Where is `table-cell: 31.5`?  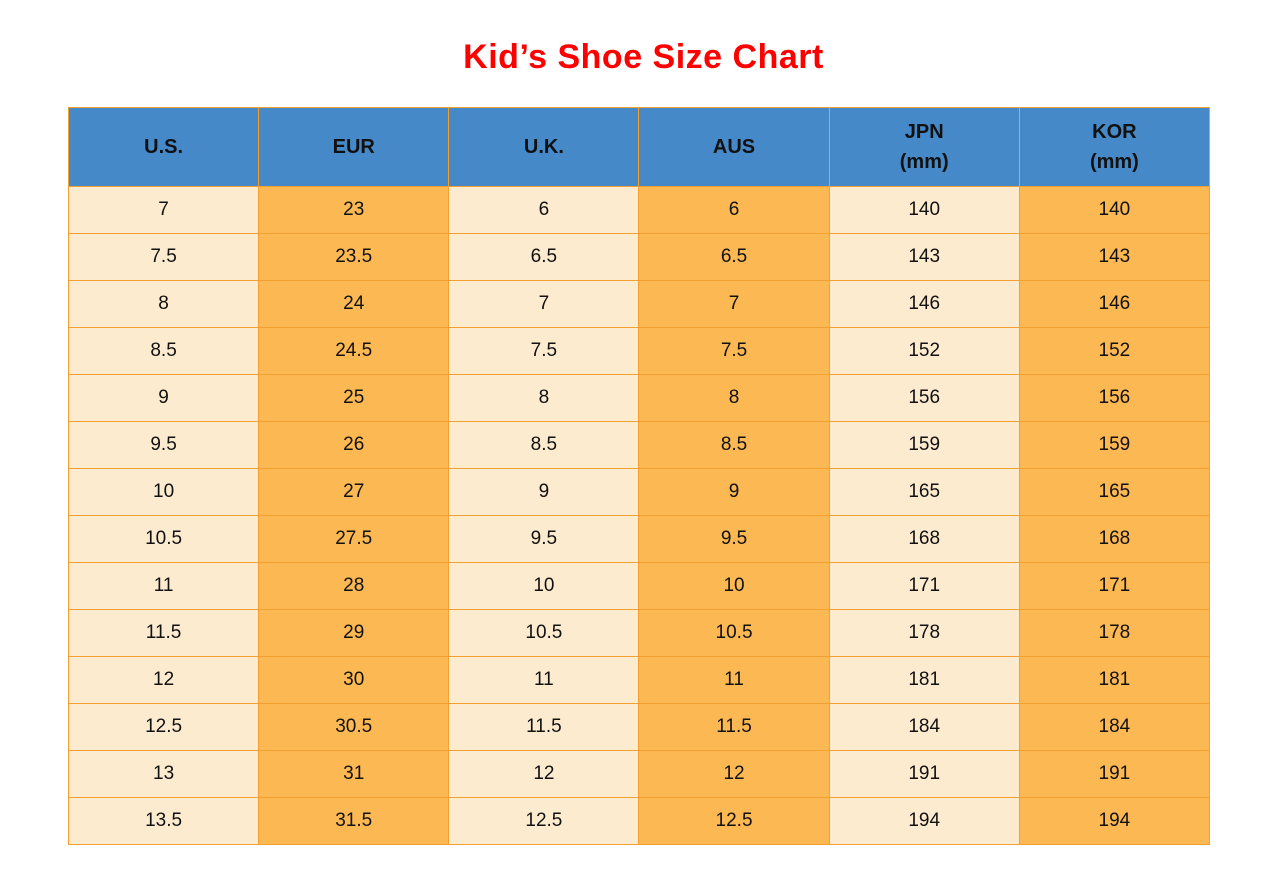 table-cell: 31.5 is located at coordinates (354, 821).